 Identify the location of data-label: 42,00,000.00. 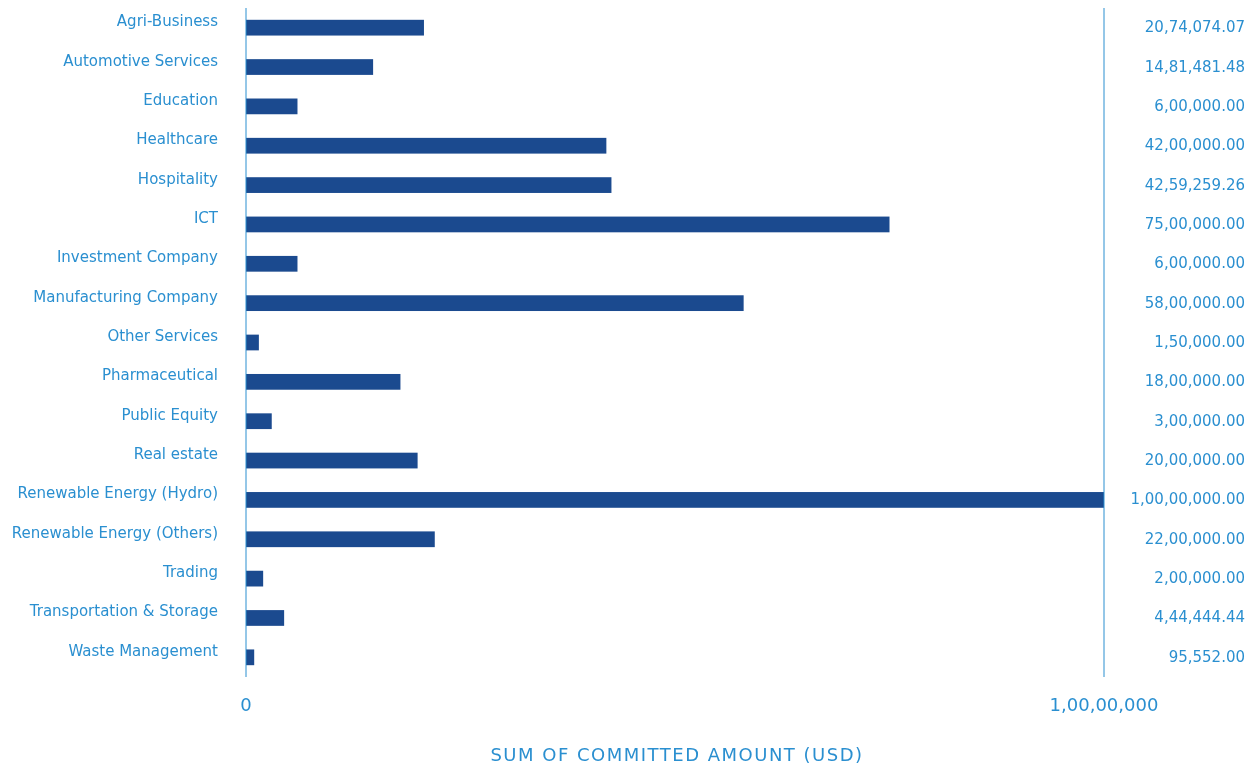
(1194, 145).